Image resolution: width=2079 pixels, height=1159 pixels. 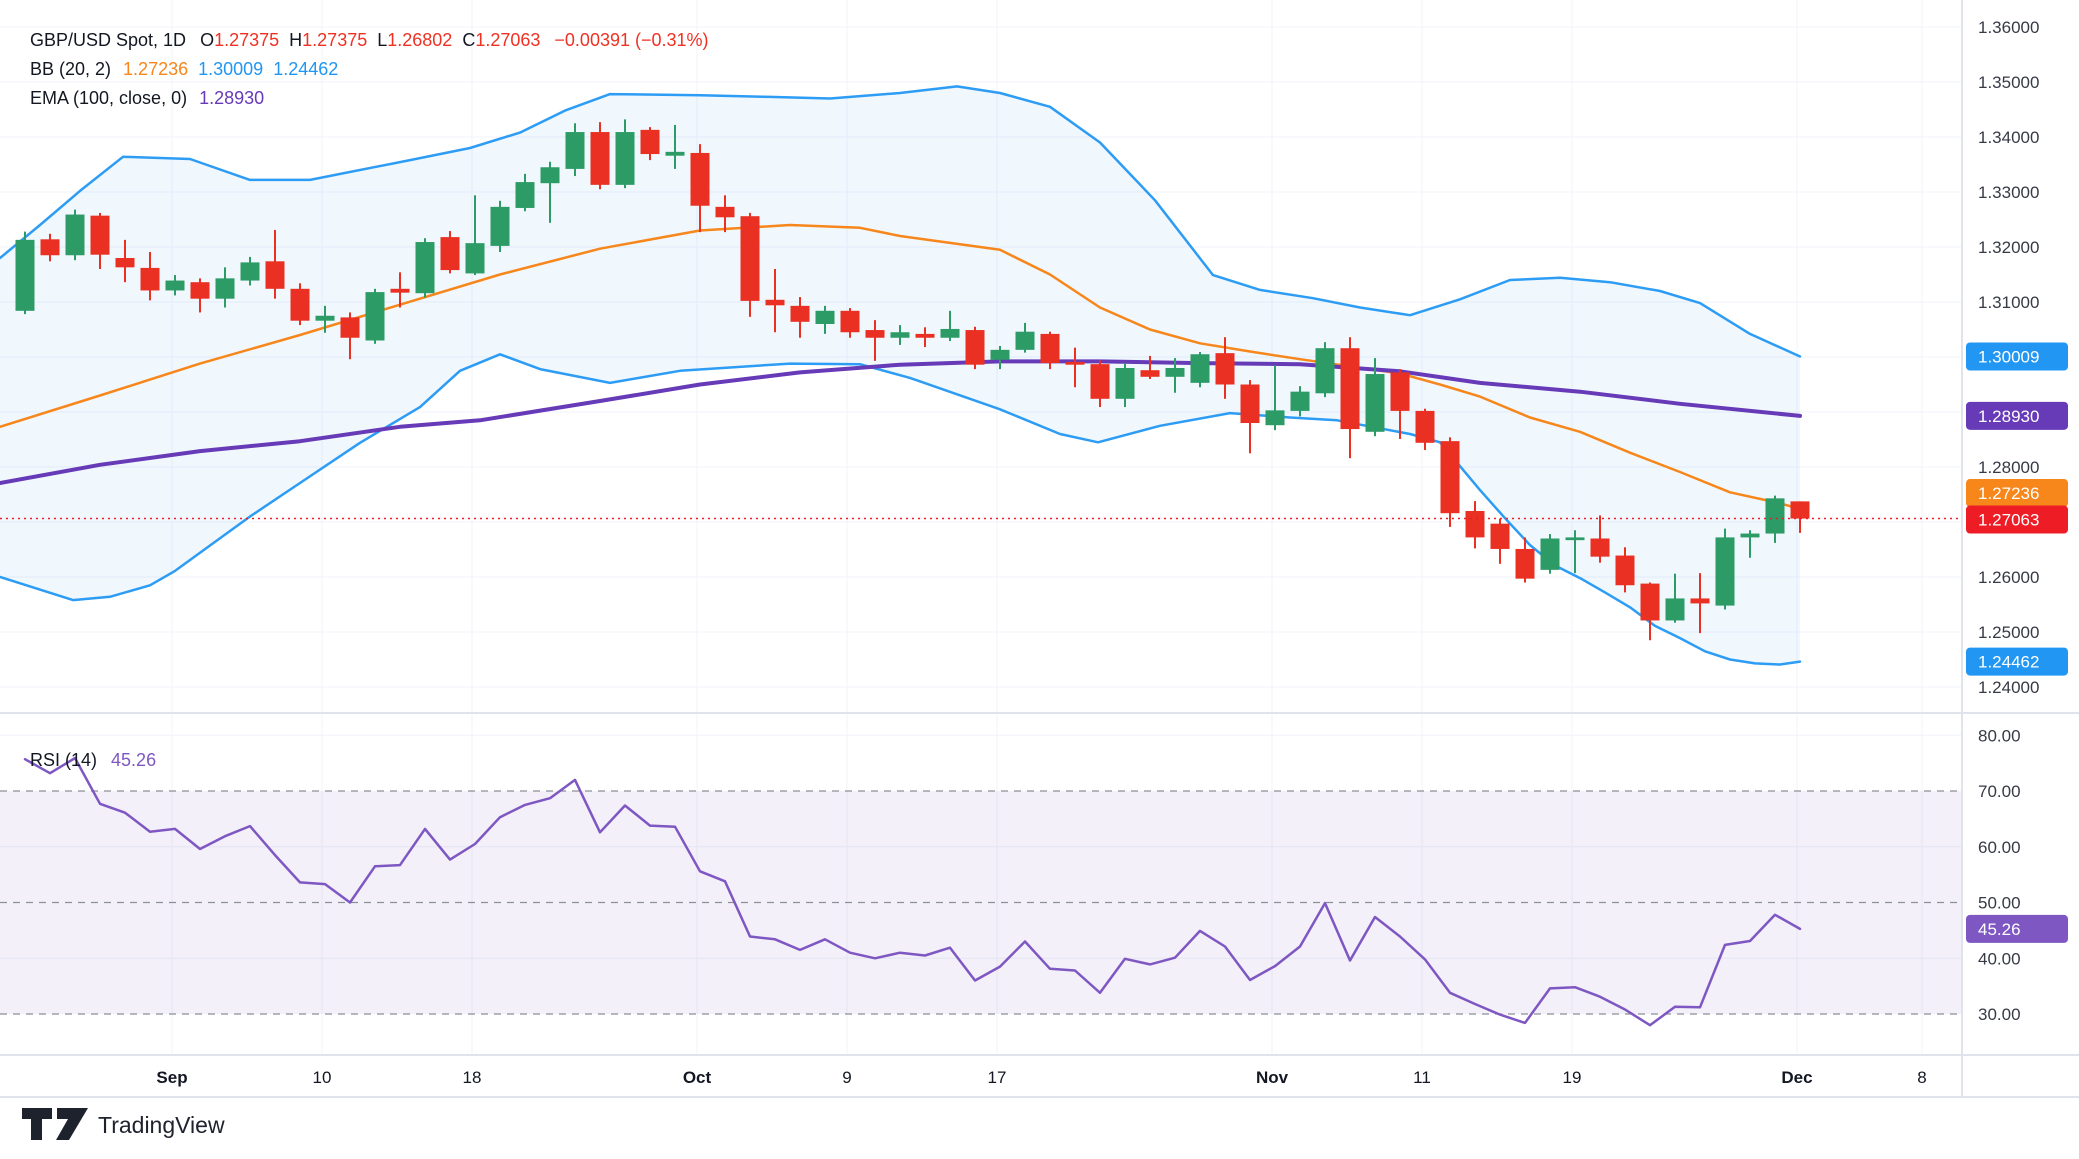 What do you see at coordinates (1422, 1077) in the screenshot?
I see `time-axis-label: 11` at bounding box center [1422, 1077].